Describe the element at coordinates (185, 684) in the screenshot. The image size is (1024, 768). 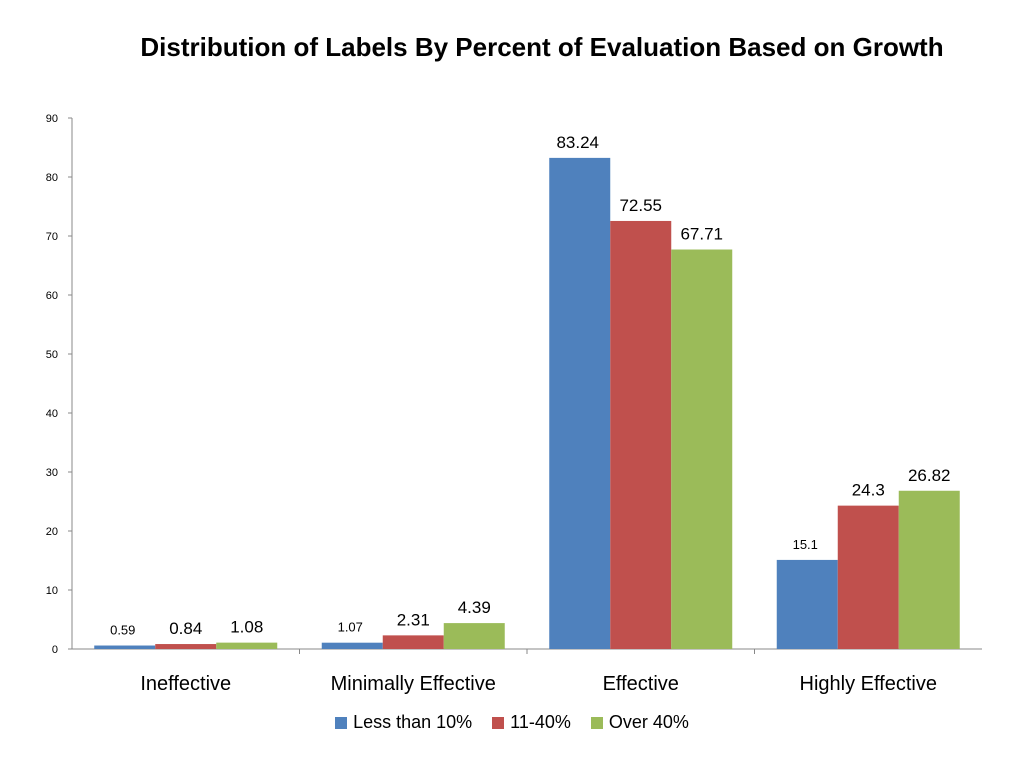
I see `x-tick-label: Ineffective` at that location.